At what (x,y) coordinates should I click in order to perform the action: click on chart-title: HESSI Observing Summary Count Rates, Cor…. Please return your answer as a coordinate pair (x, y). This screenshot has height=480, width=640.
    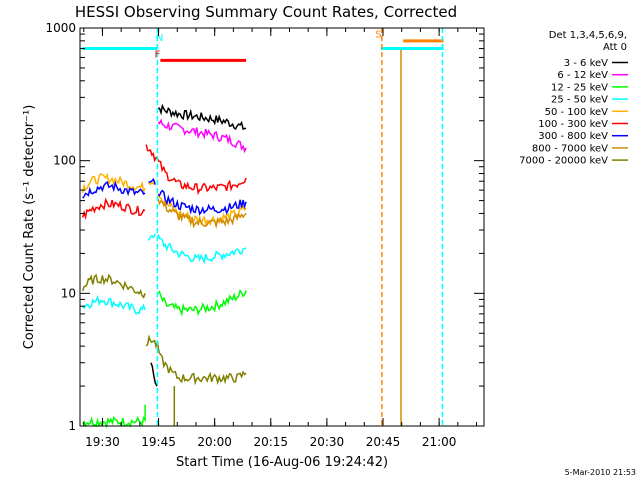
    Looking at the image, I should click on (266, 12).